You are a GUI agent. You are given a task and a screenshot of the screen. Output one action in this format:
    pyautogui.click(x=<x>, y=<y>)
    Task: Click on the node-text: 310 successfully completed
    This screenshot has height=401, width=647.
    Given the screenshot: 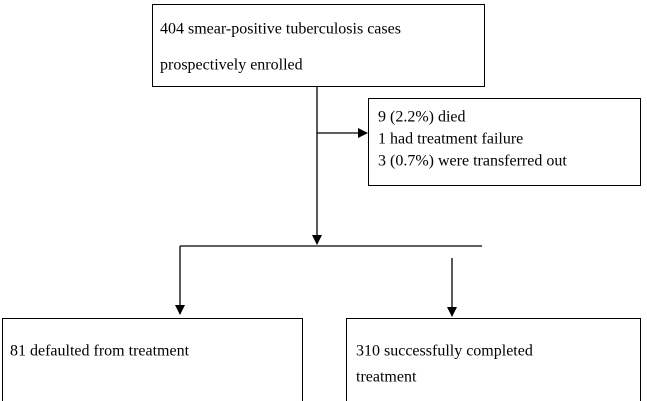 What is the action you would take?
    pyautogui.click(x=444, y=351)
    